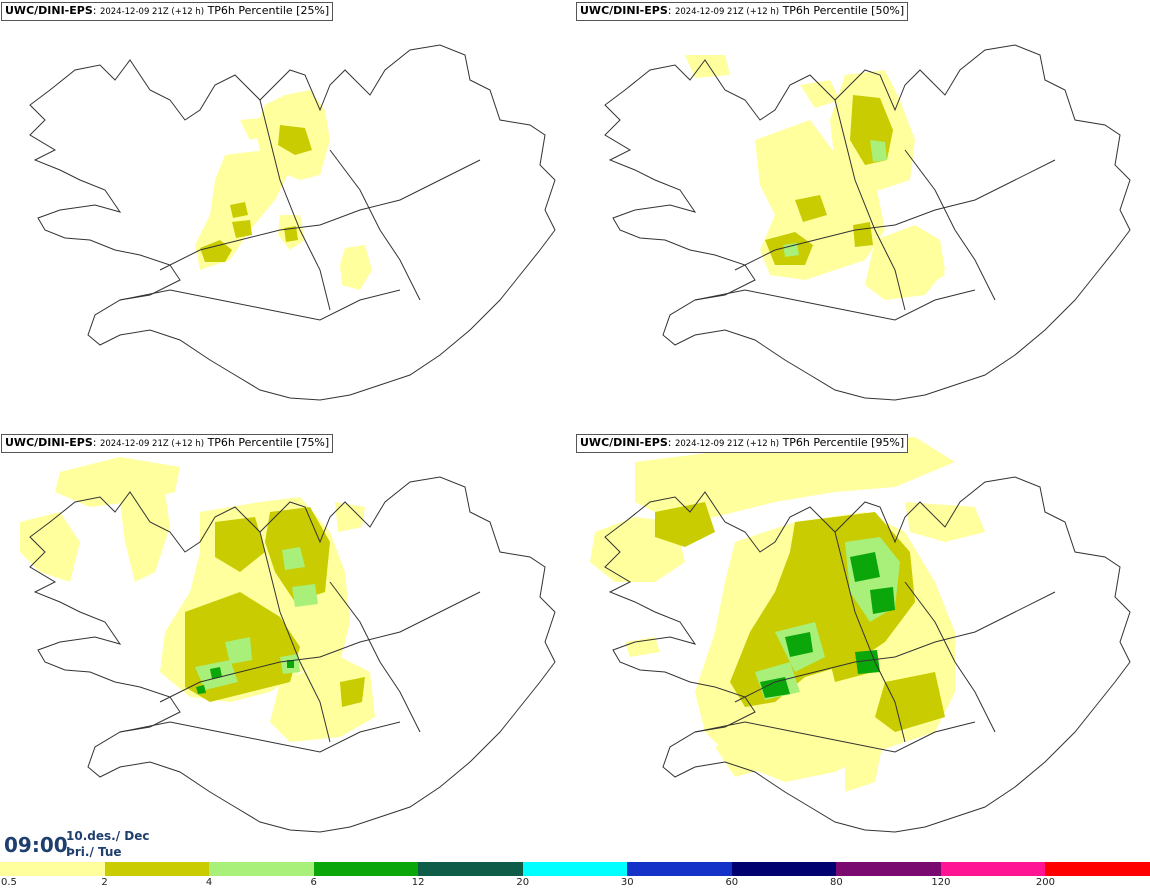 Image resolution: width=1150 pixels, height=891 pixels. Describe the element at coordinates (209, 882) in the screenshot. I see `legend-tick-label: 4` at that location.